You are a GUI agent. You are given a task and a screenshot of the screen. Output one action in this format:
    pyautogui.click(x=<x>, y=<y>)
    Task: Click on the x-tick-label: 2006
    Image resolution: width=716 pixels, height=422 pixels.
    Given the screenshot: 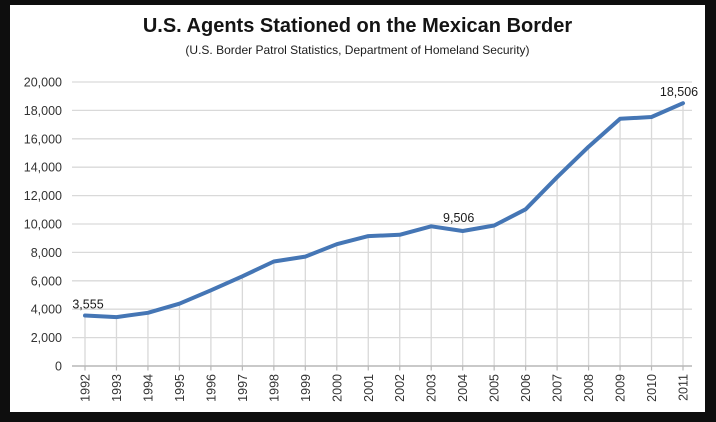 What is the action you would take?
    pyautogui.click(x=526, y=388)
    